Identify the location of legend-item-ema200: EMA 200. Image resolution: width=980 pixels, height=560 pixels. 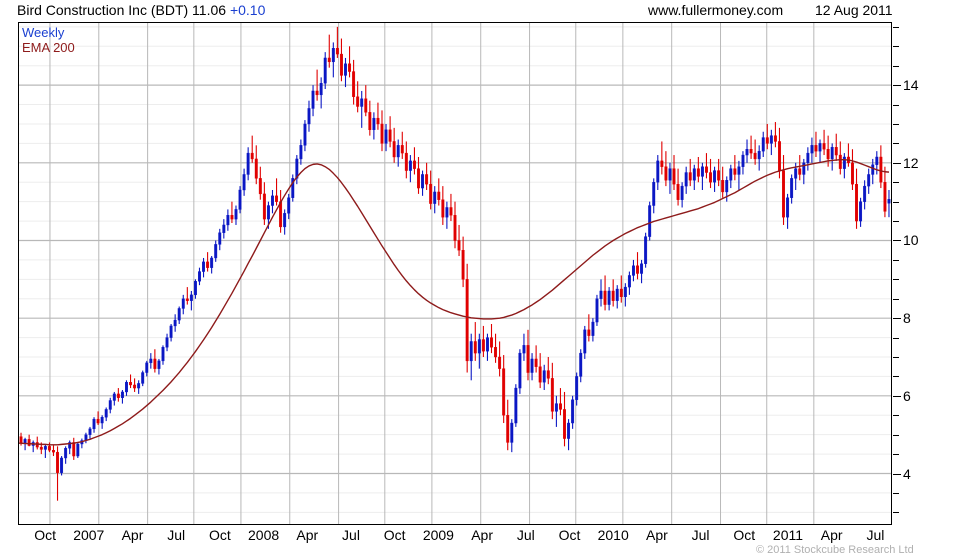
(48, 47).